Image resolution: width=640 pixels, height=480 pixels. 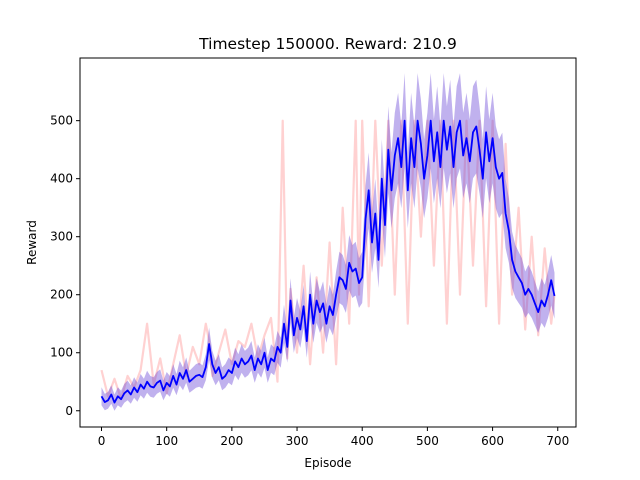 I want to click on x-tick-label: 600, so click(x=492, y=441).